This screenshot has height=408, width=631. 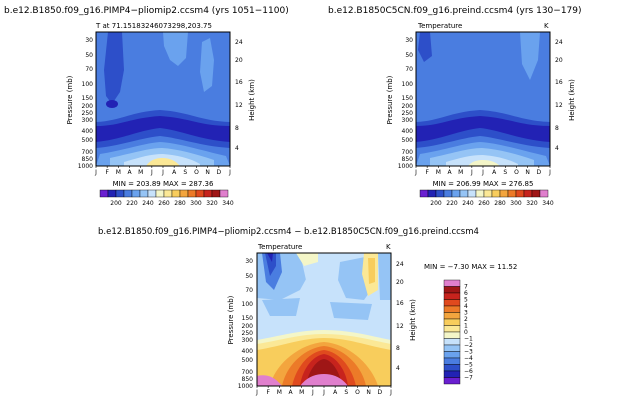 What do you see at coordinates (468, 378) in the screenshot?
I see `panel-3-colorbar-tick: −7` at bounding box center [468, 378].